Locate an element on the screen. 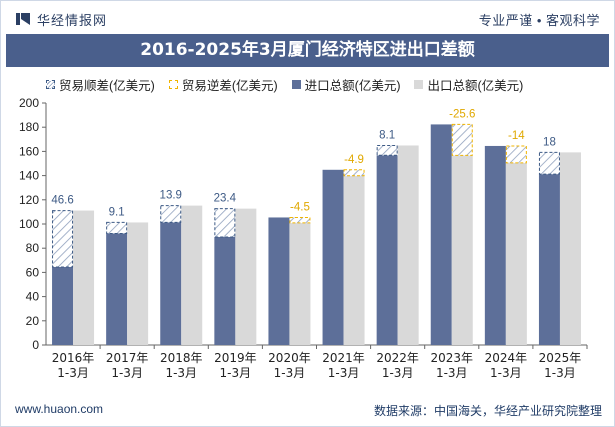 Image resolution: width=615 pixels, height=427 pixels. balance-data-label: 23.4 is located at coordinates (225, 199).